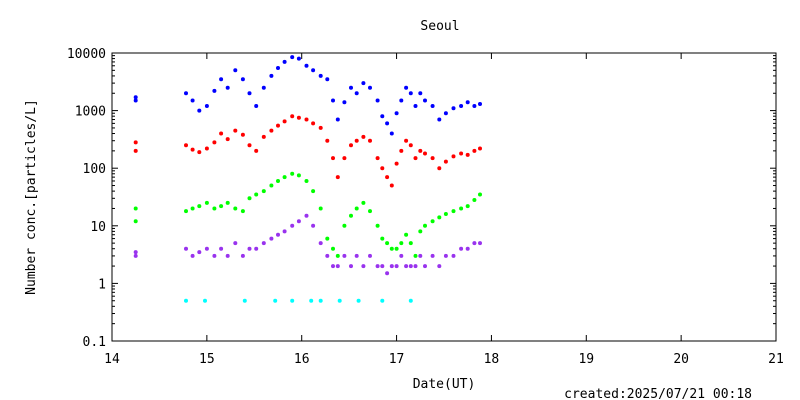  What do you see at coordinates (302, 359) in the screenshot?
I see `x-tick-label: 16` at bounding box center [302, 359].